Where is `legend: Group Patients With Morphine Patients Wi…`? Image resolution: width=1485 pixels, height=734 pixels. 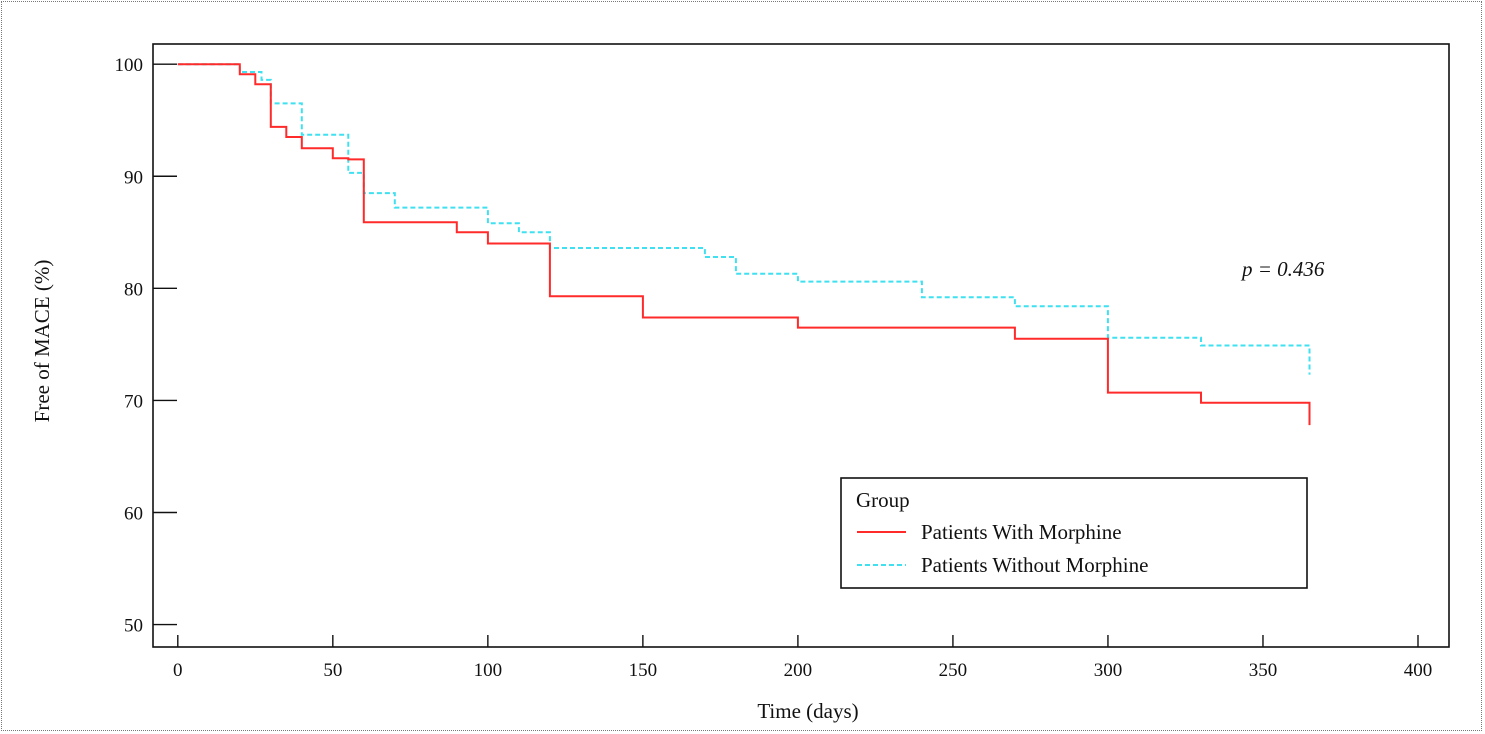
legend: Group Patients With Morphine Patients Wi… is located at coordinates (1074, 533).